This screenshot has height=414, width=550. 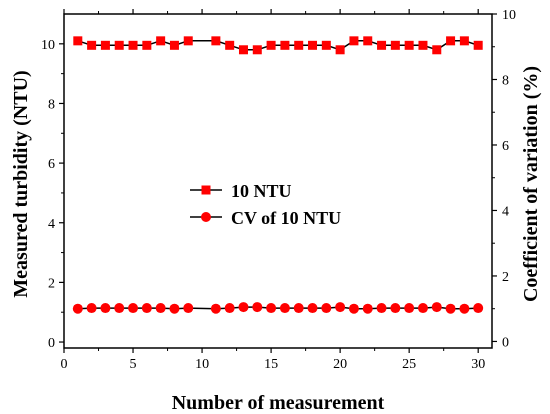 I want to click on y-tick-label: 0, so click(x=51, y=343).